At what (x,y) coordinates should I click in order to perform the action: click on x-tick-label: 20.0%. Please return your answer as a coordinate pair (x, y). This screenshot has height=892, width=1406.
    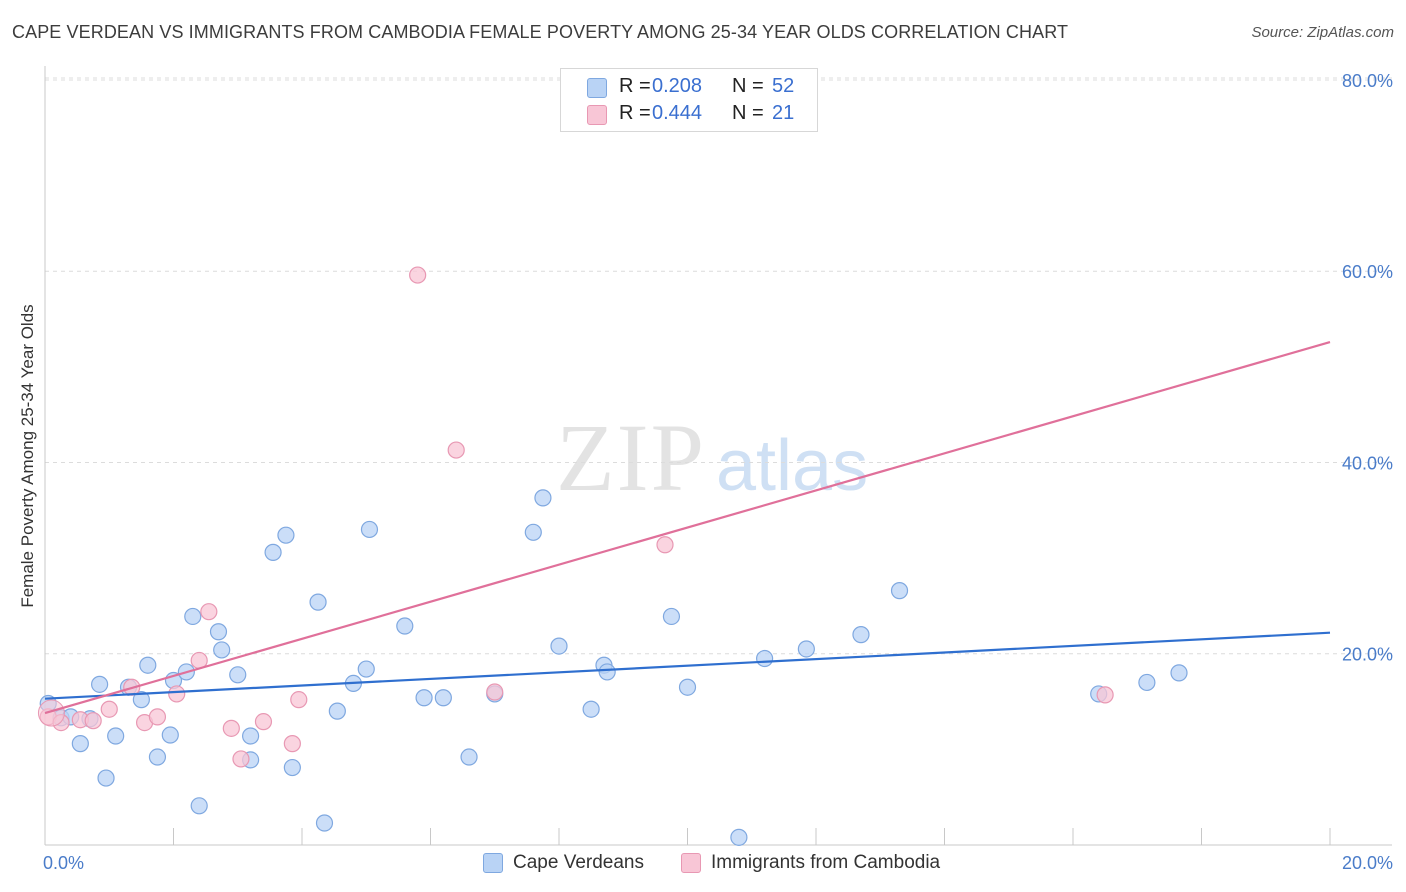
    Looking at the image, I should click on (1367, 863).